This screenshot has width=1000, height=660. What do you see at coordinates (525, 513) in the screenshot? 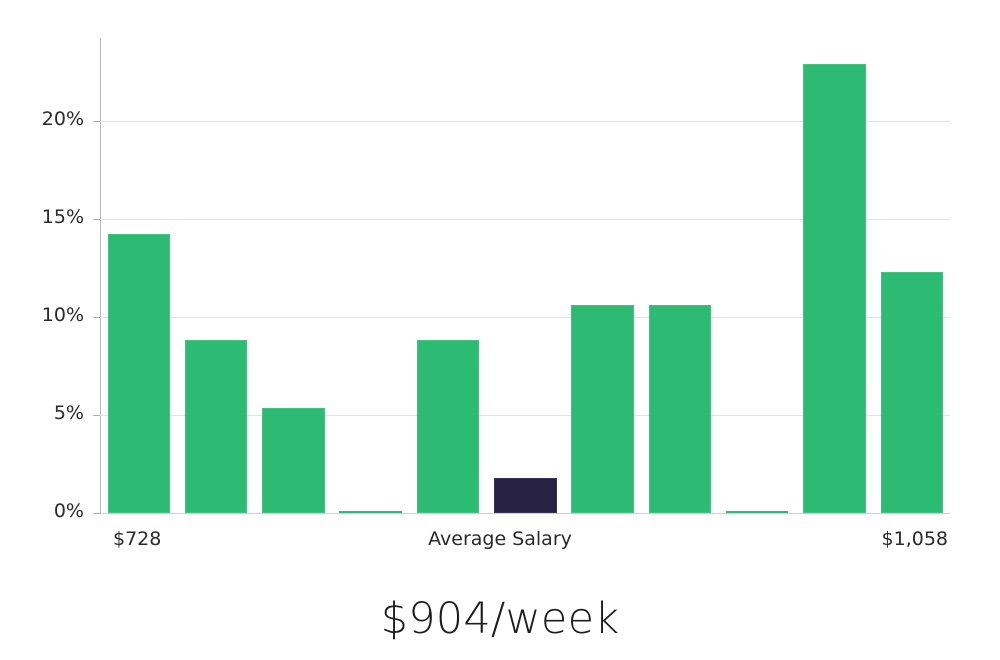
I see `x-axis-baseline` at bounding box center [525, 513].